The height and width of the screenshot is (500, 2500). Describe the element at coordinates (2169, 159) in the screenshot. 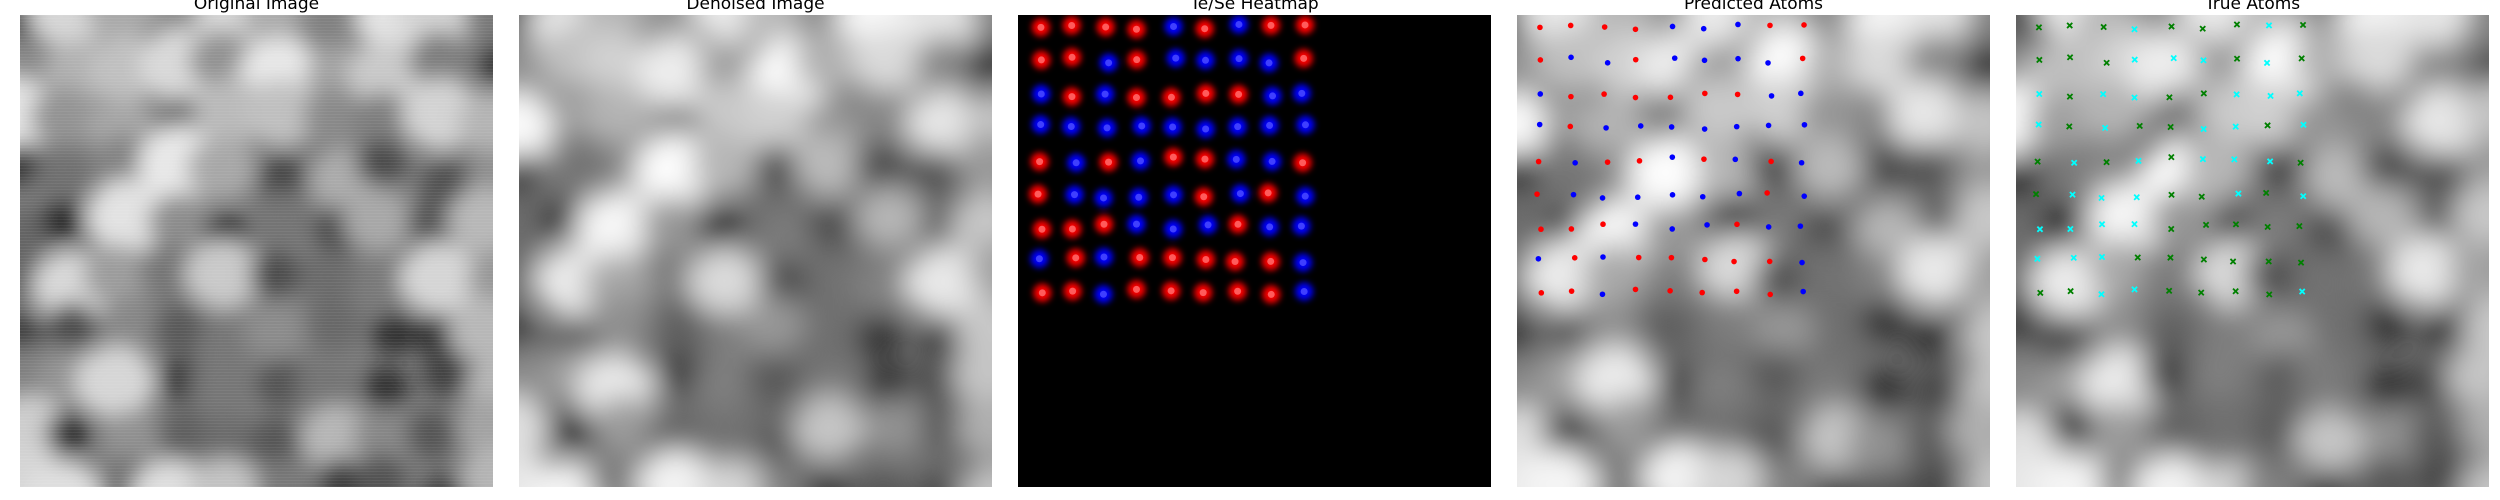

I see `true-markers` at that location.